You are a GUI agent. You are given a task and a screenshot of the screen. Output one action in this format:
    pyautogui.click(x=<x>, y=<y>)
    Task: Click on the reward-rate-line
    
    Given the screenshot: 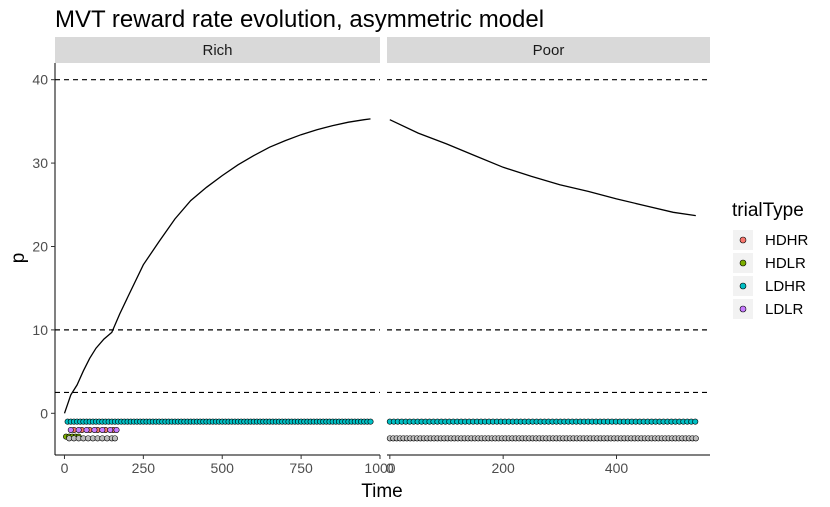 What is the action you would take?
    pyautogui.click(x=542, y=168)
    